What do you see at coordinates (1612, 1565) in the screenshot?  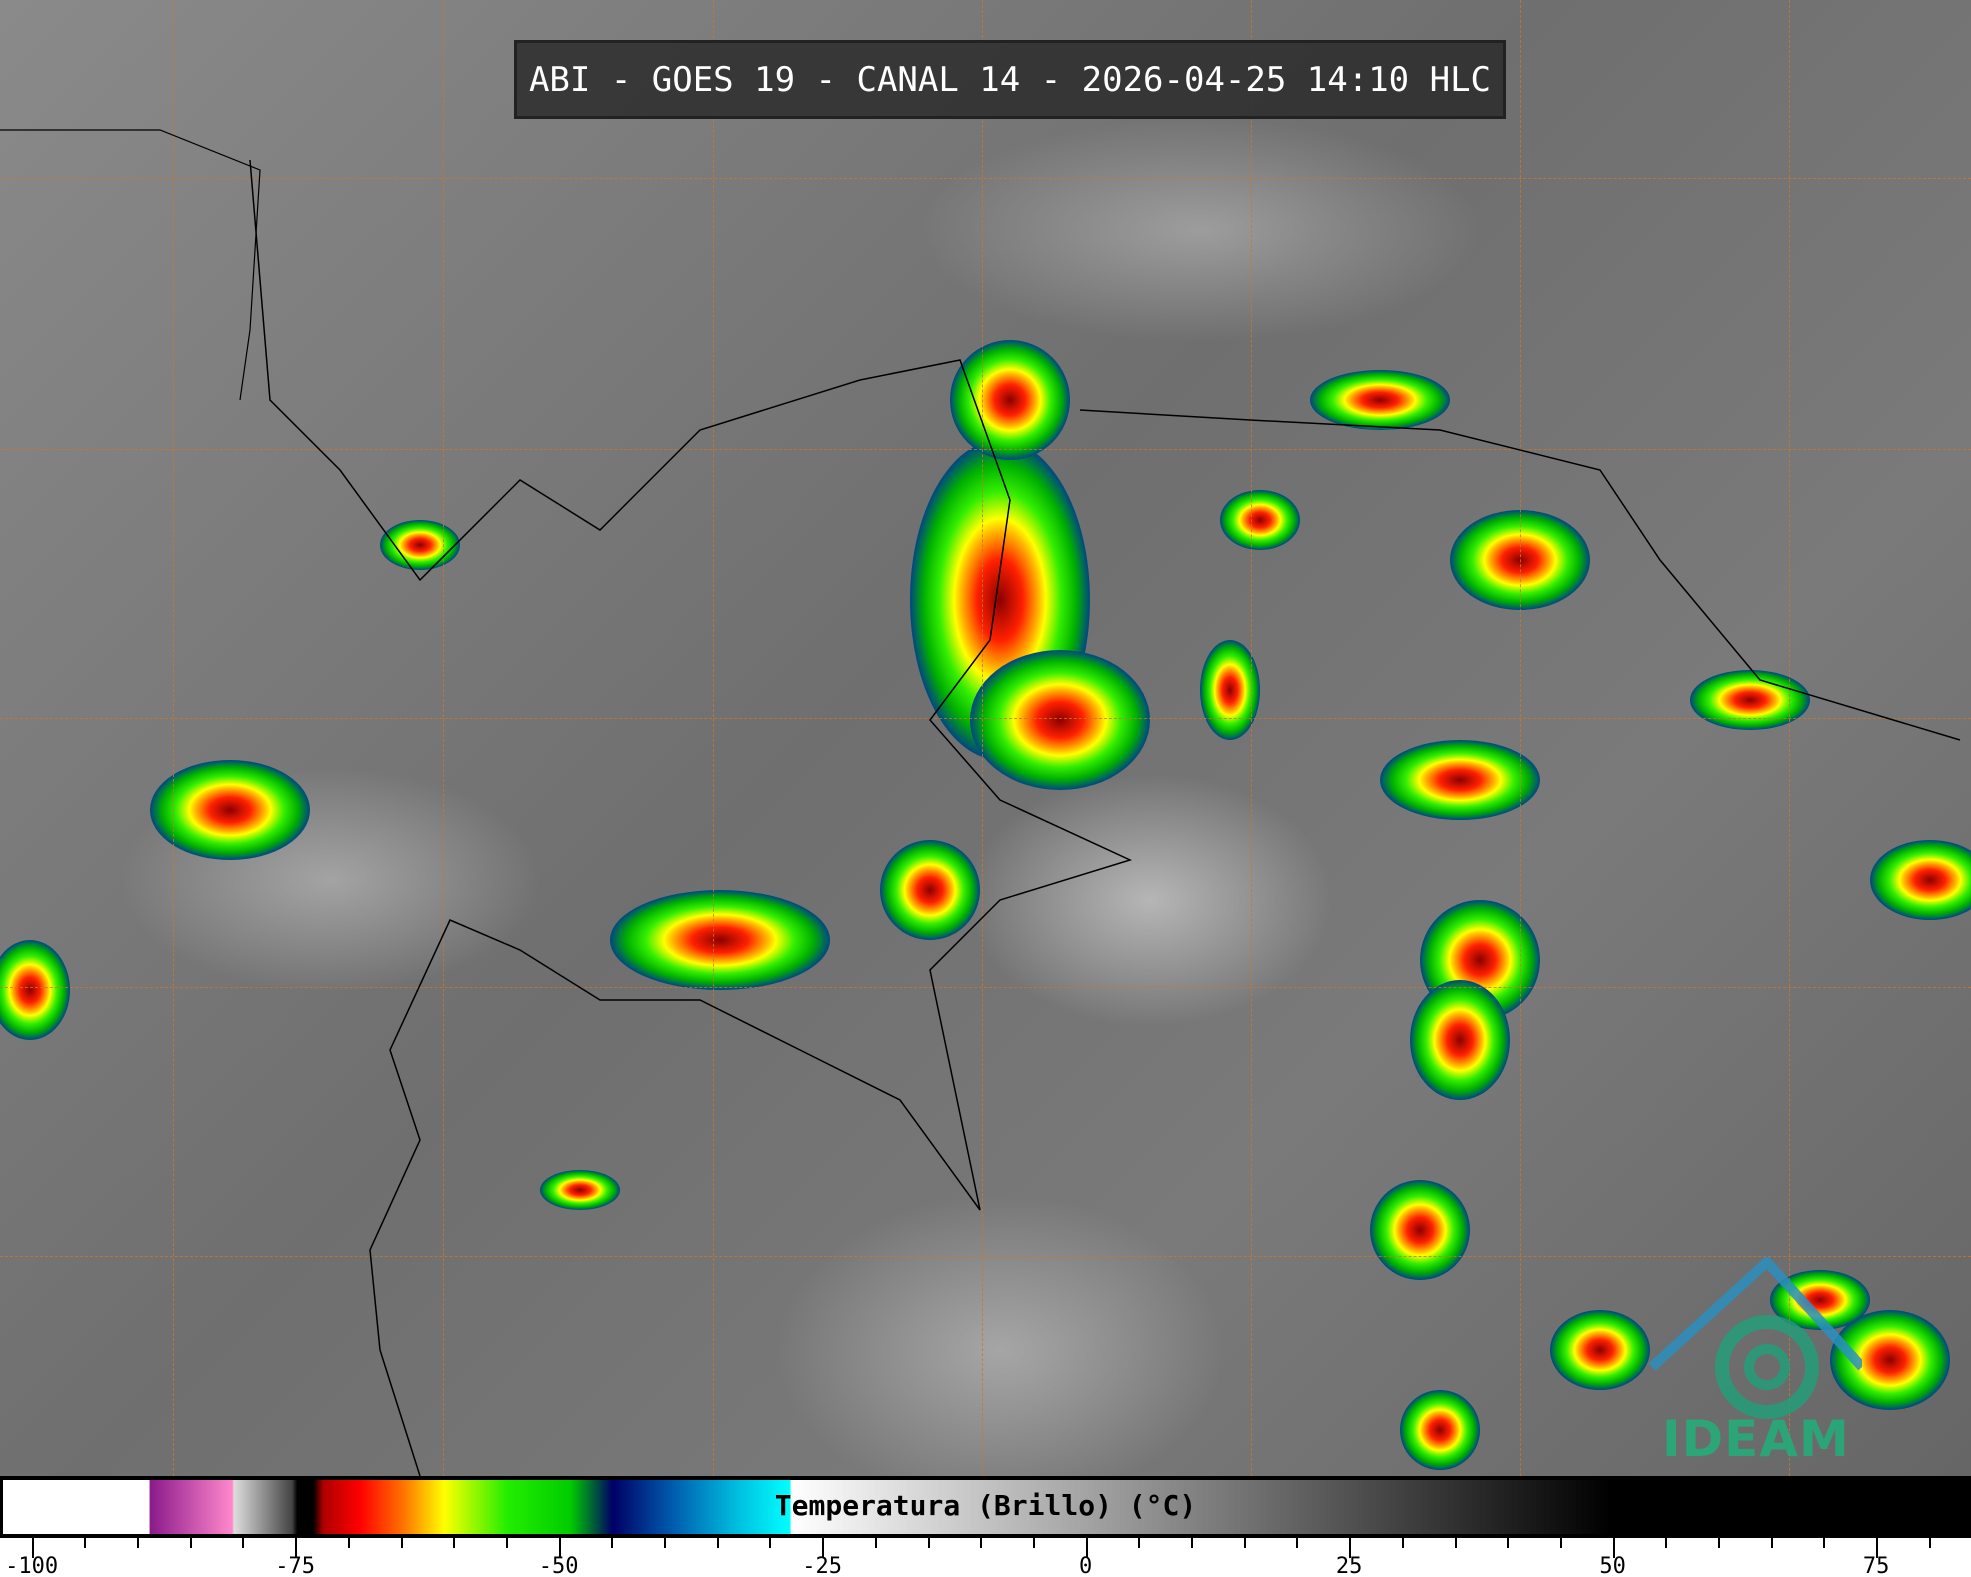 I see `tick-label: 50` at bounding box center [1612, 1565].